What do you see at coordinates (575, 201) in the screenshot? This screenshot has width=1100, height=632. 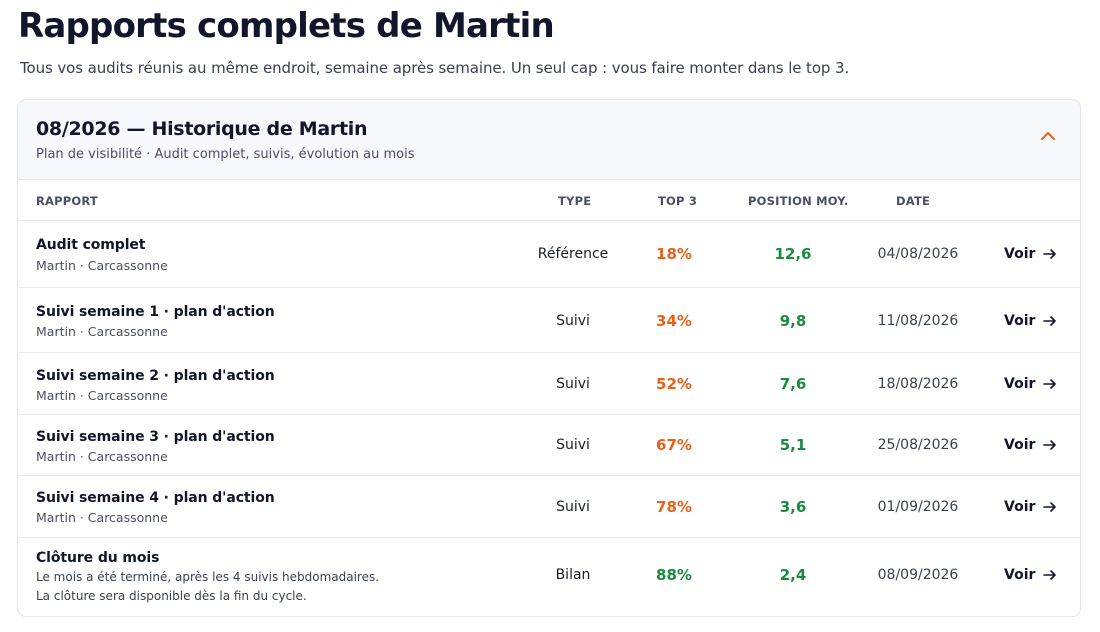 I see `header-type: TYPE` at bounding box center [575, 201].